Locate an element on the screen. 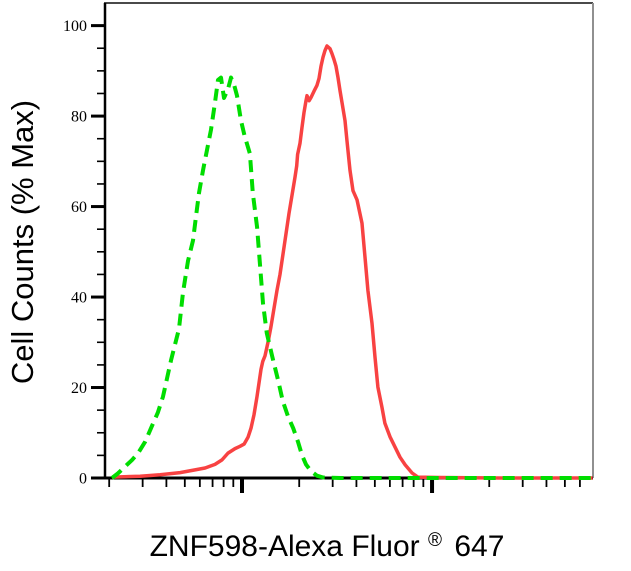 The width and height of the screenshot is (631, 571). y-tick-label: 20 is located at coordinates (79, 388).